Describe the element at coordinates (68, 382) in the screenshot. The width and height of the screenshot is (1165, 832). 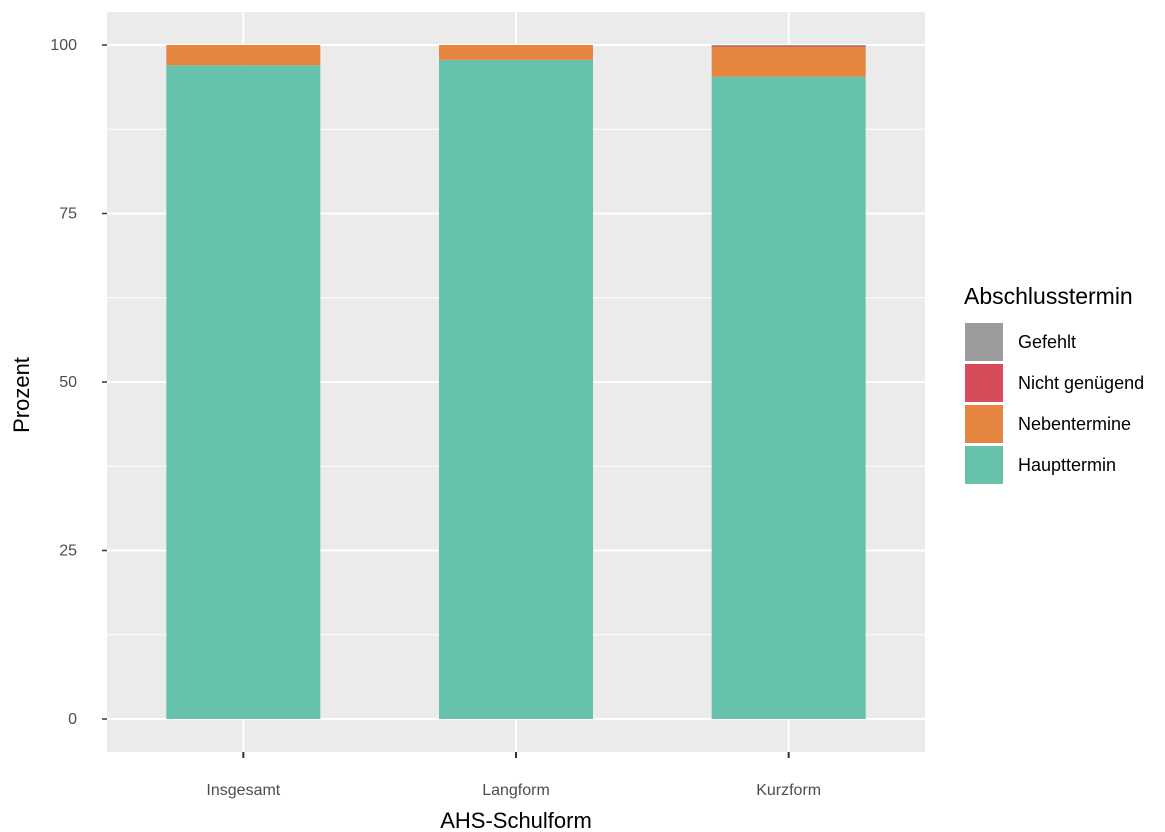
I see `y-tick-label: 50` at that location.